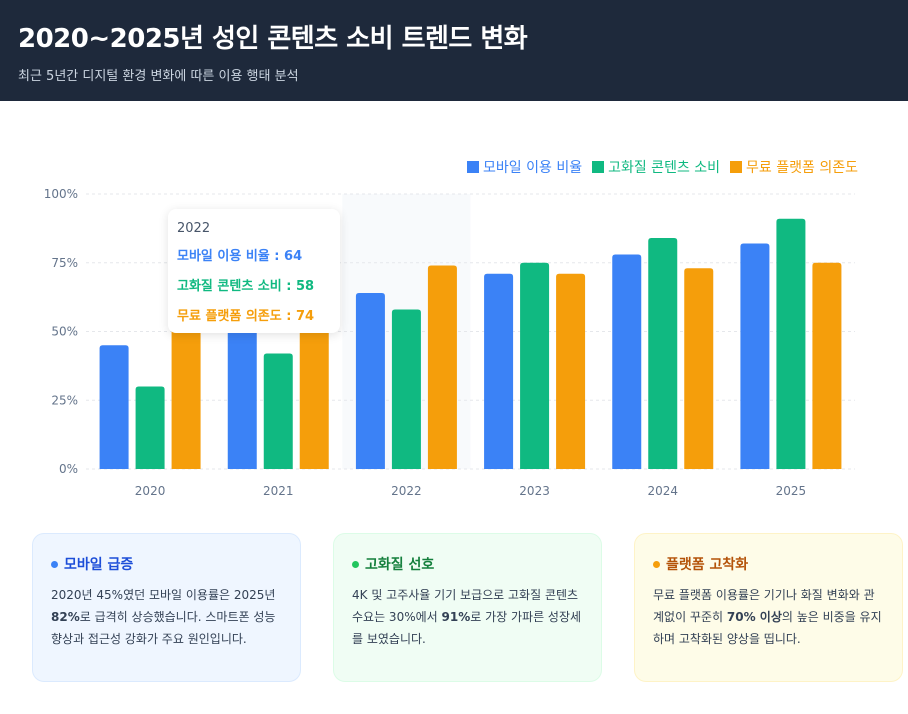 The image size is (908, 714). What do you see at coordinates (64, 263) in the screenshot?
I see `y-tick-label: 75%` at bounding box center [64, 263].